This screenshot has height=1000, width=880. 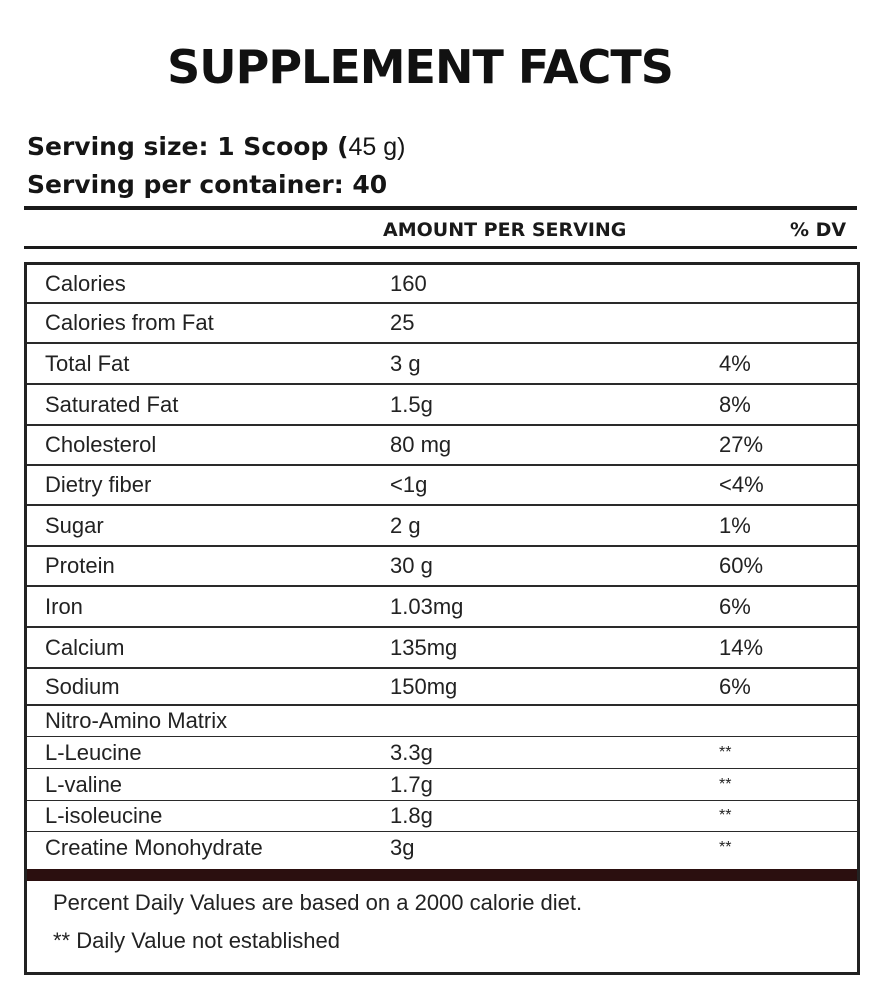 I want to click on serving-size: Serving size: 1 Scoop (45 g), so click(x=216, y=147).